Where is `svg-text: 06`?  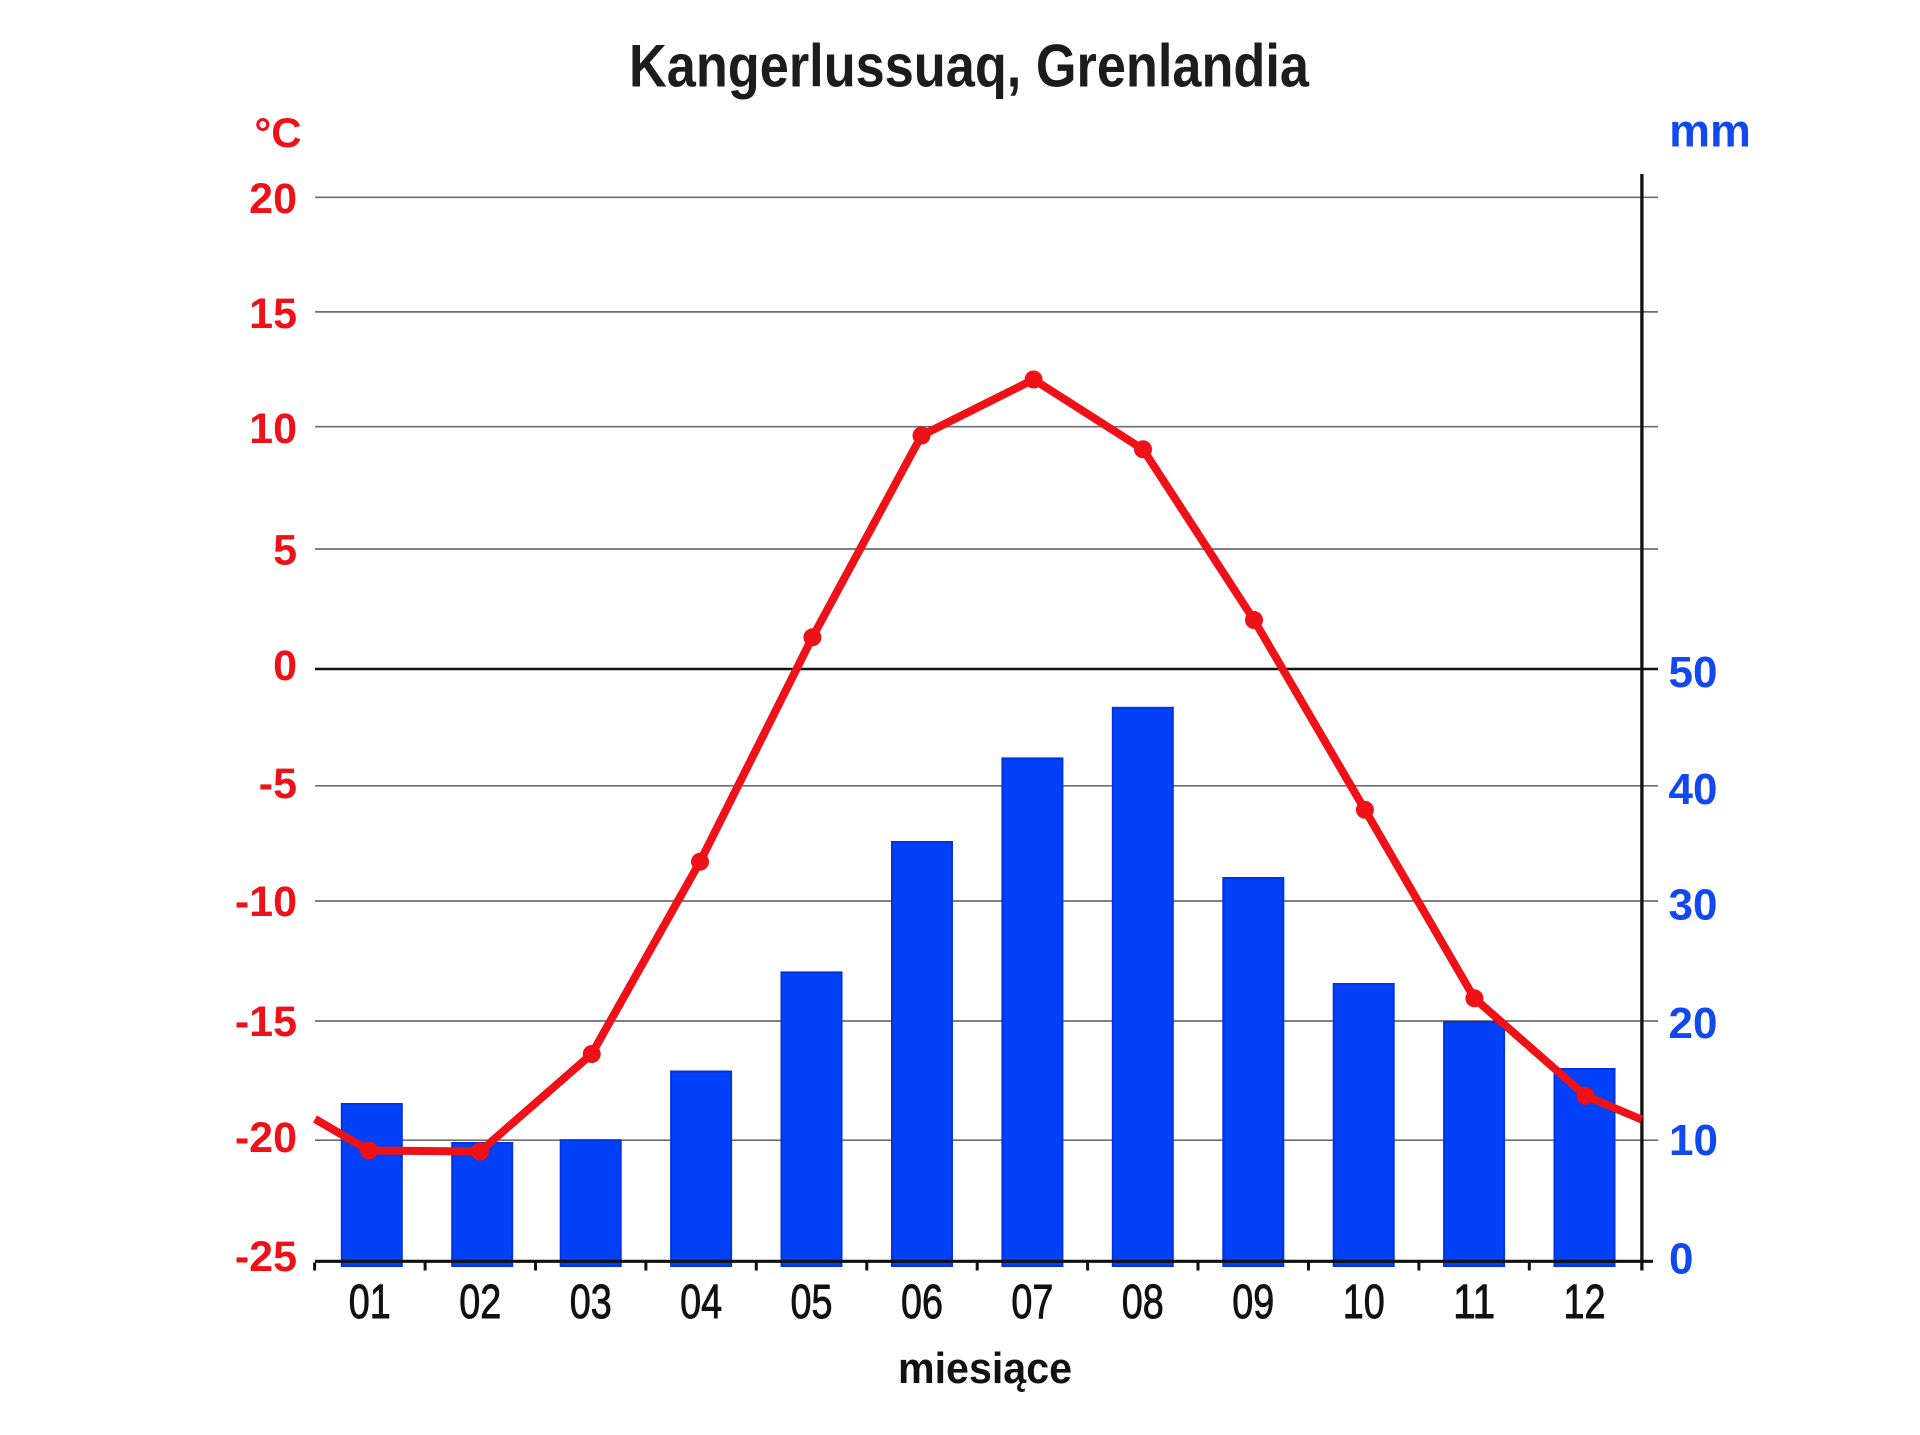
svg-text: 06 is located at coordinates (922, 1302).